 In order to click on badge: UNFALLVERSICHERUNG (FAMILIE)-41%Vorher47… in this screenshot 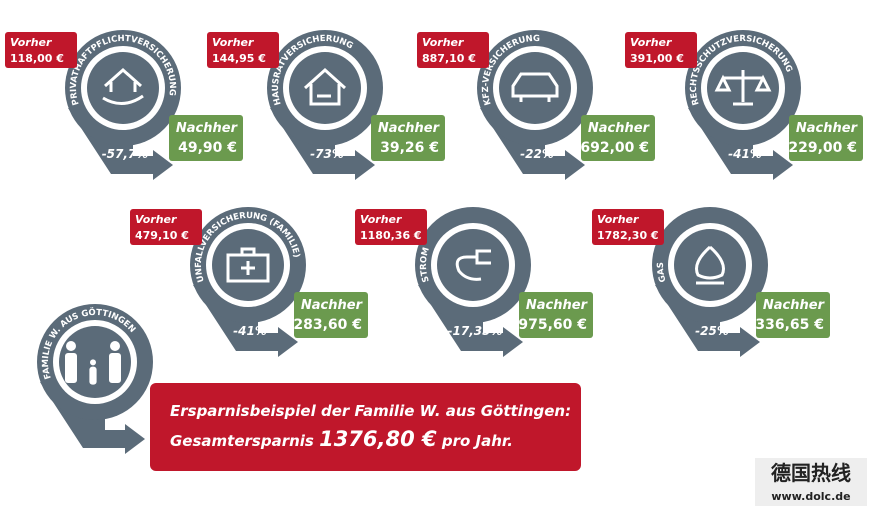, I will do `click(249, 282)`.